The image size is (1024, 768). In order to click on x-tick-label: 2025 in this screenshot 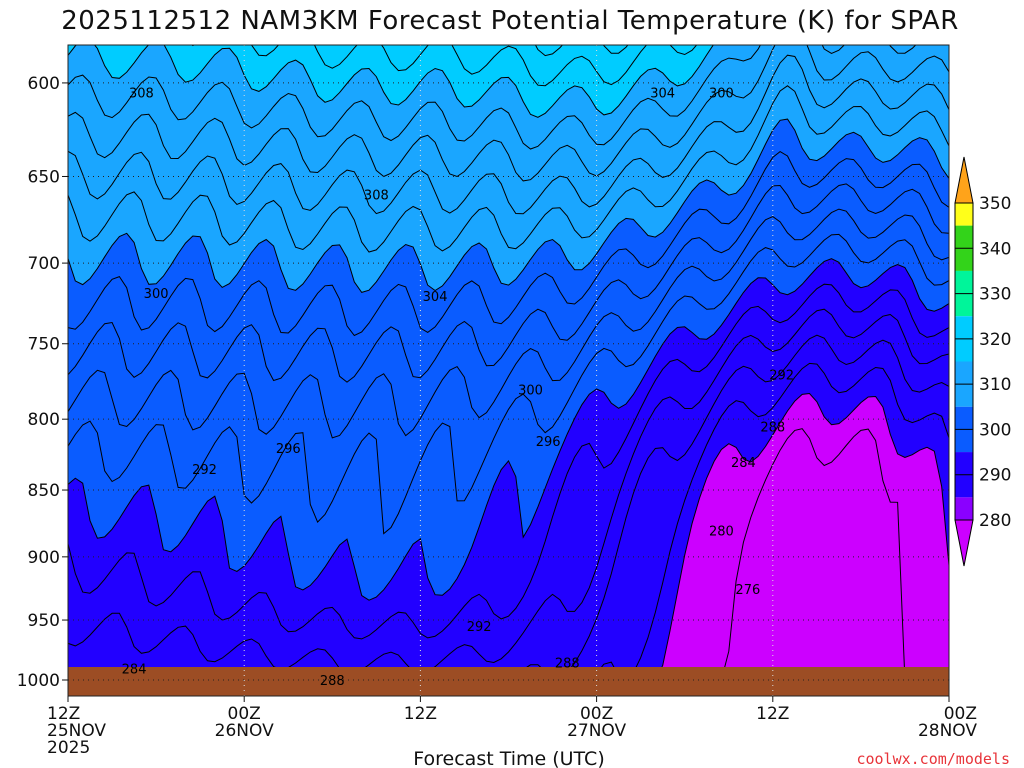, I will do `click(68, 748)`.